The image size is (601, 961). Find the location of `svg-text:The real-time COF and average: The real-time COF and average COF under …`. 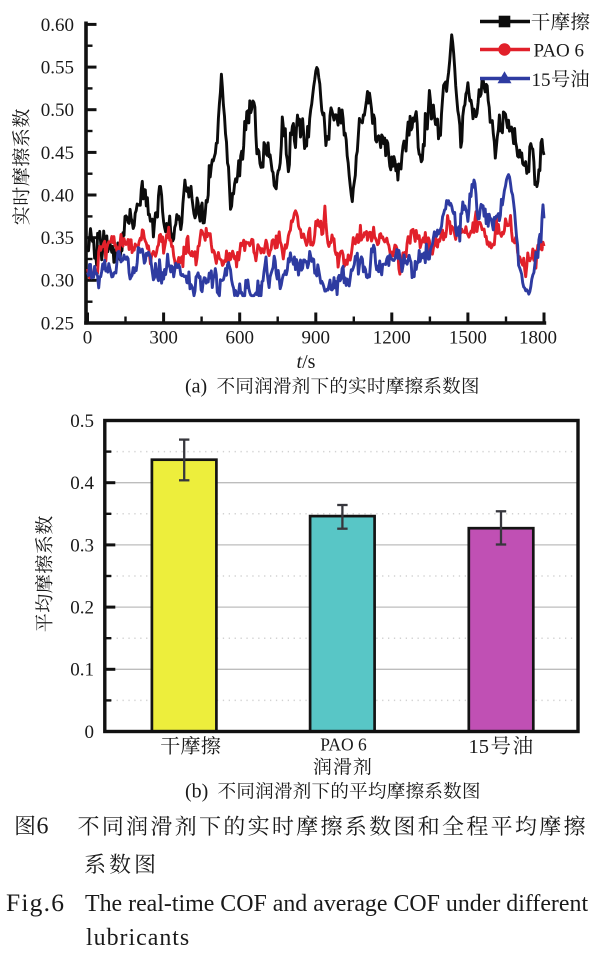

svg-text:The real-time COF and average: The real-time COF and average COF under … is located at coordinates (336, 904).